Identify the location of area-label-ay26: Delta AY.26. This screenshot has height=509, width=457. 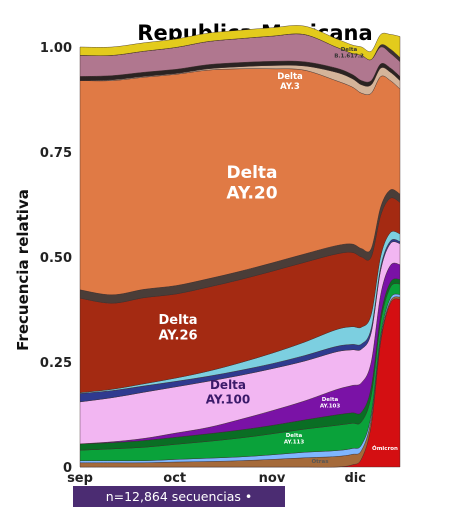
(177, 328).